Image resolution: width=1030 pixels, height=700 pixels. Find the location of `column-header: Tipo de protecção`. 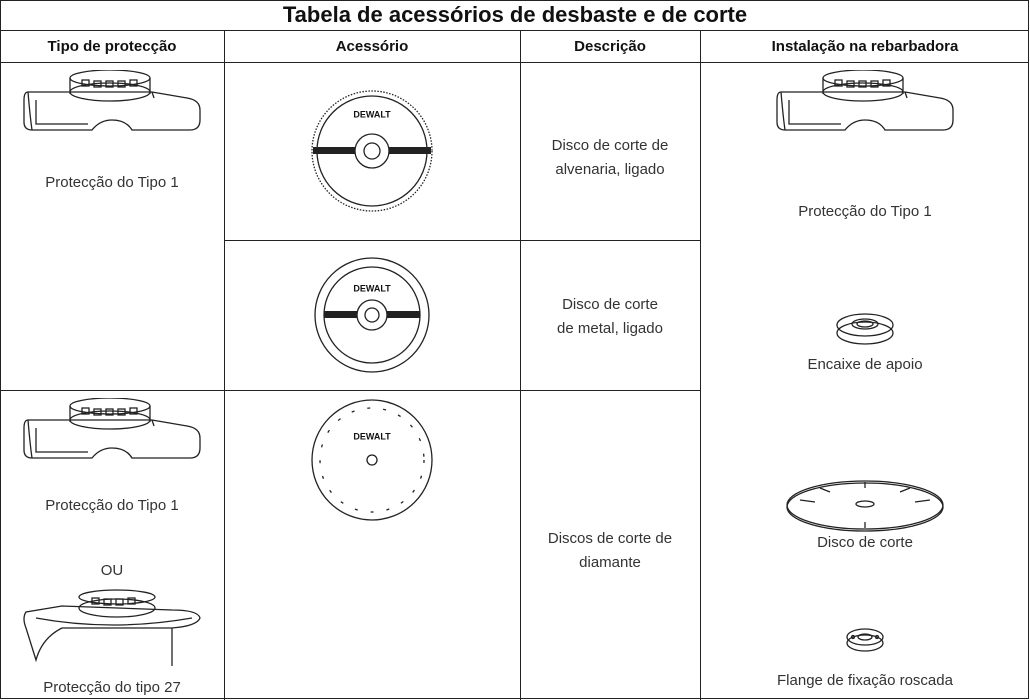

column-header: Tipo de protecção is located at coordinates (112, 46).